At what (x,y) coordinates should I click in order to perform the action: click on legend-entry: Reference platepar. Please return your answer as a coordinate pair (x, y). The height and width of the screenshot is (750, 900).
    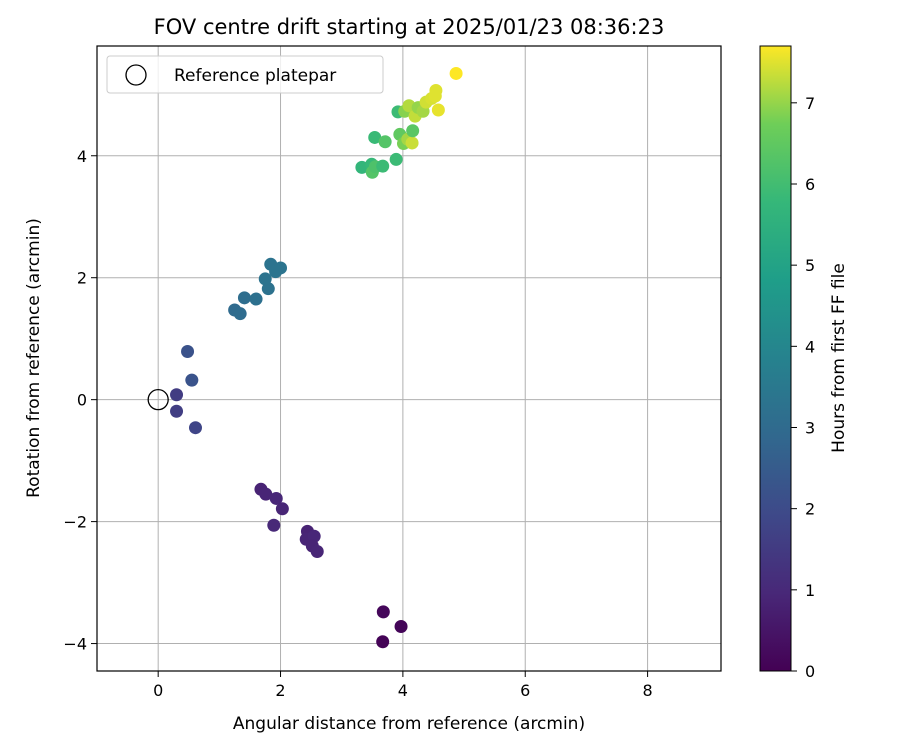
    Looking at the image, I should click on (255, 76).